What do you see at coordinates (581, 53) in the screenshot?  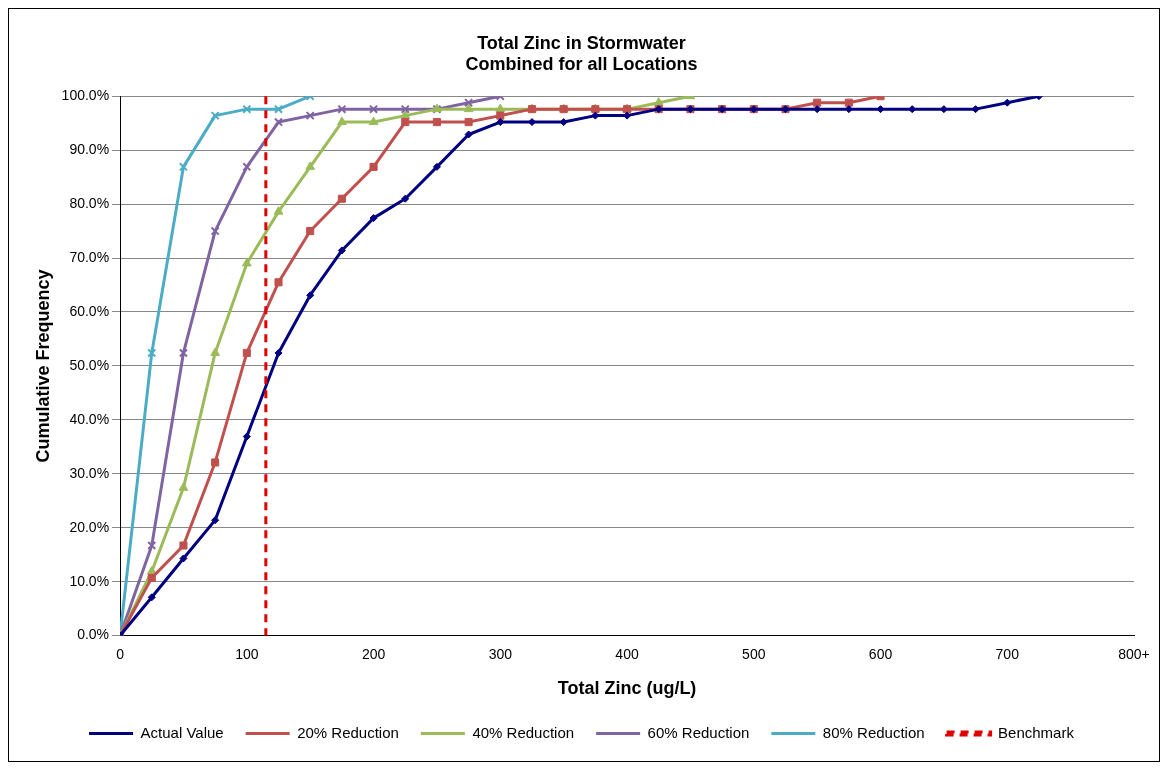 I see `chart-title: Total Zinc in Stormwater Combined for all Locations` at bounding box center [581, 53].